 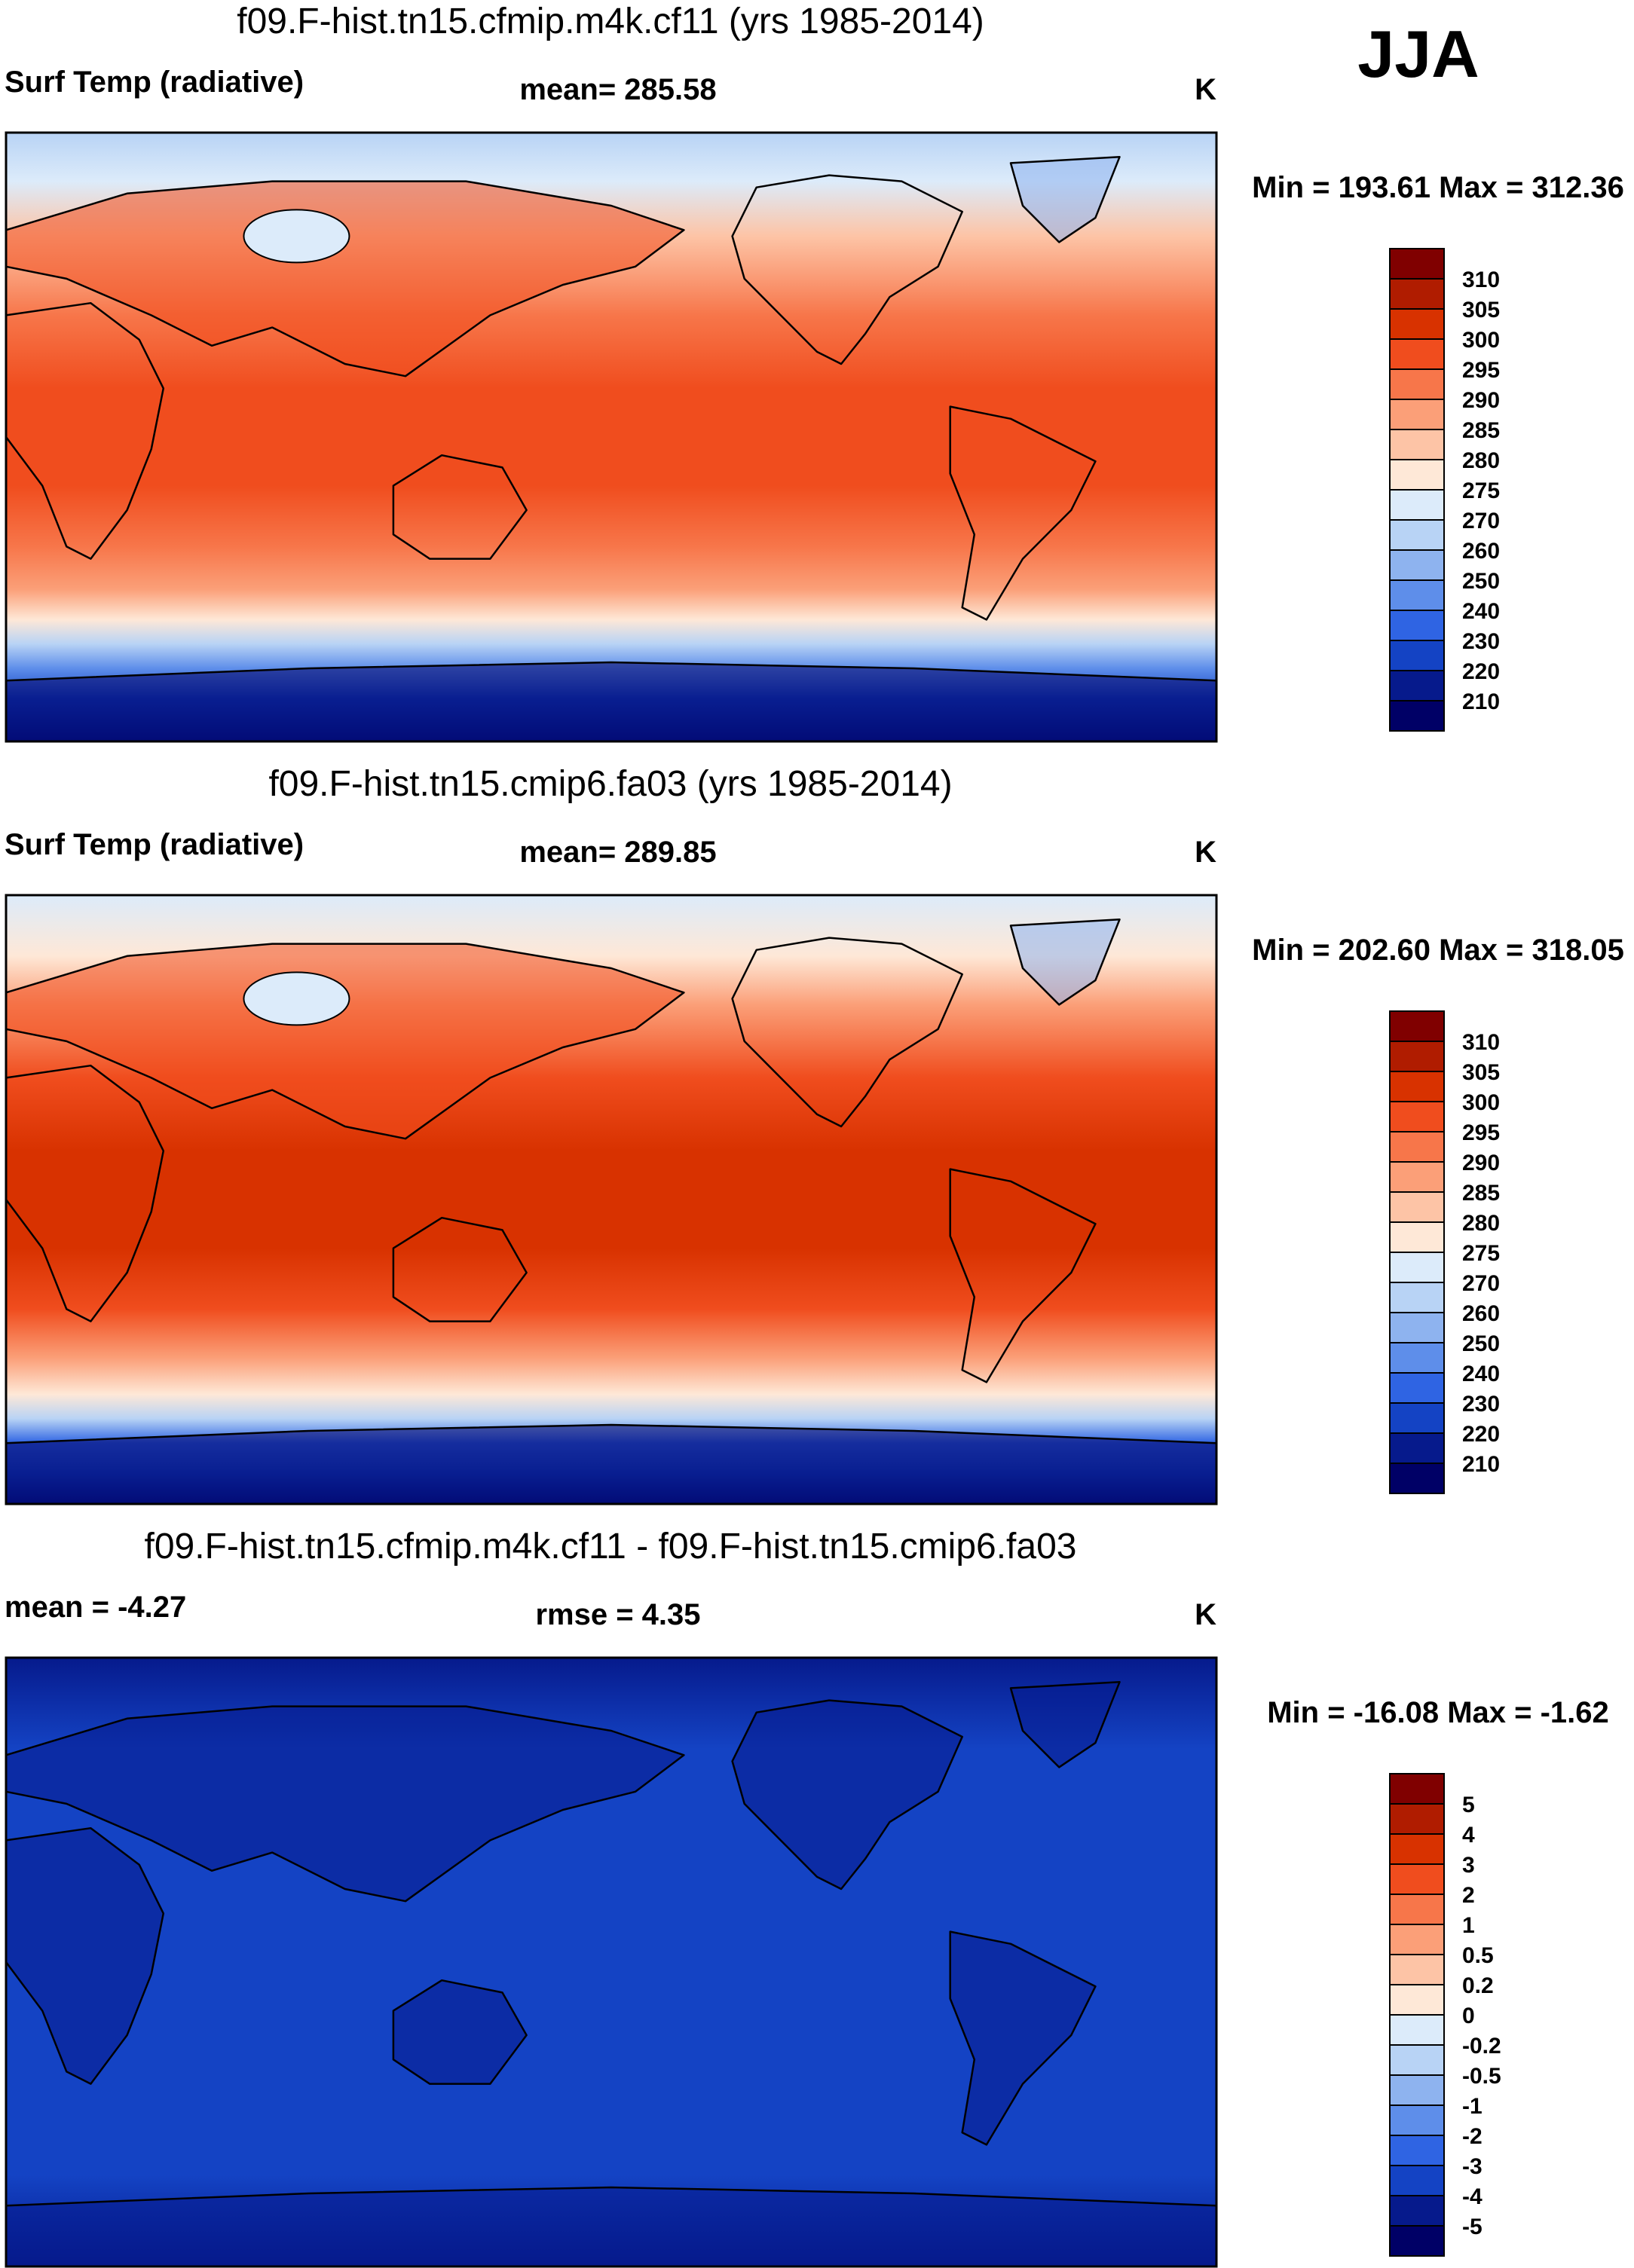 I want to click on colorbar-tick-label: 0.2, so click(x=1478, y=1985).